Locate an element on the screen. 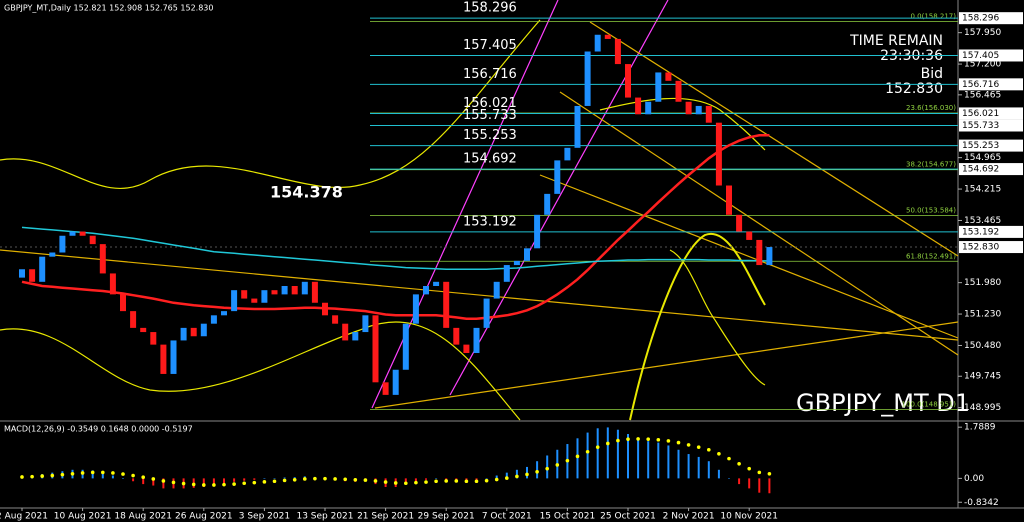  x-tick-label: 15 Oct 2021 is located at coordinates (568, 517).